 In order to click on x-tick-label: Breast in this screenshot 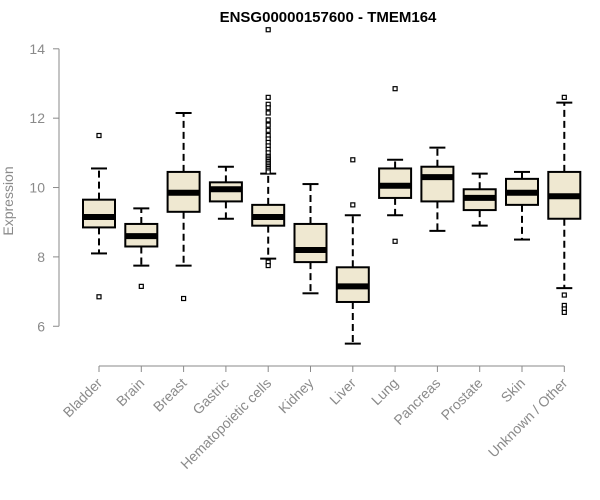, I will do `click(170, 395)`.